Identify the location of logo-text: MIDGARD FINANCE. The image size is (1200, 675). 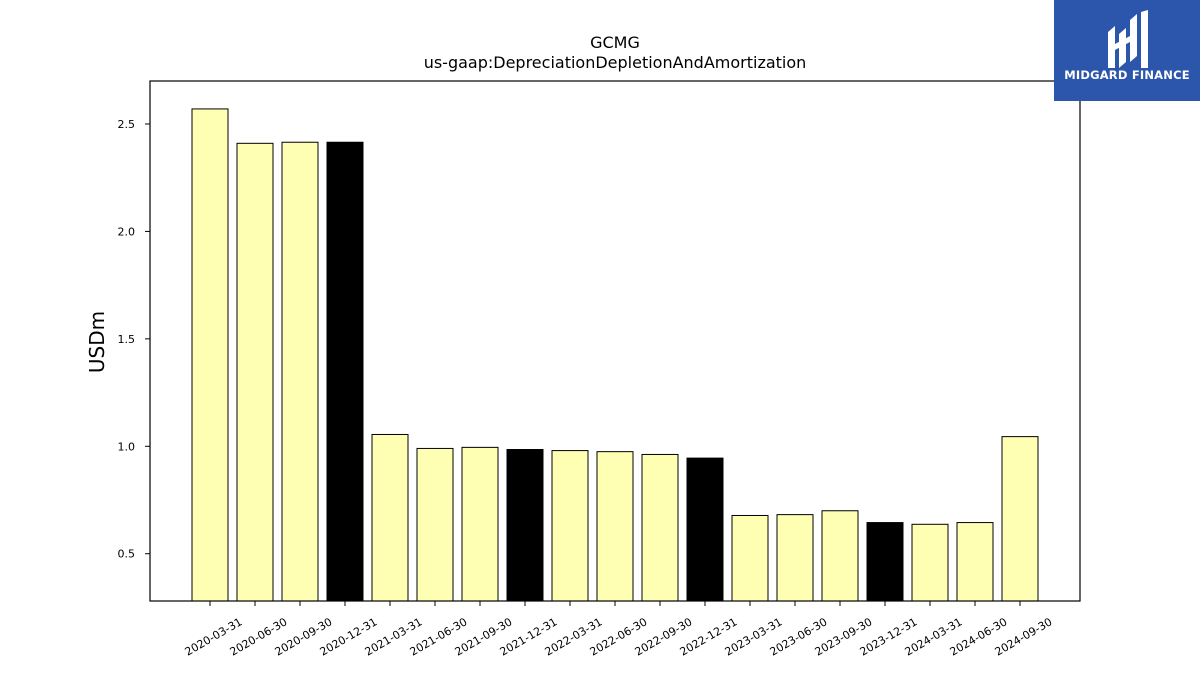
(1127, 75).